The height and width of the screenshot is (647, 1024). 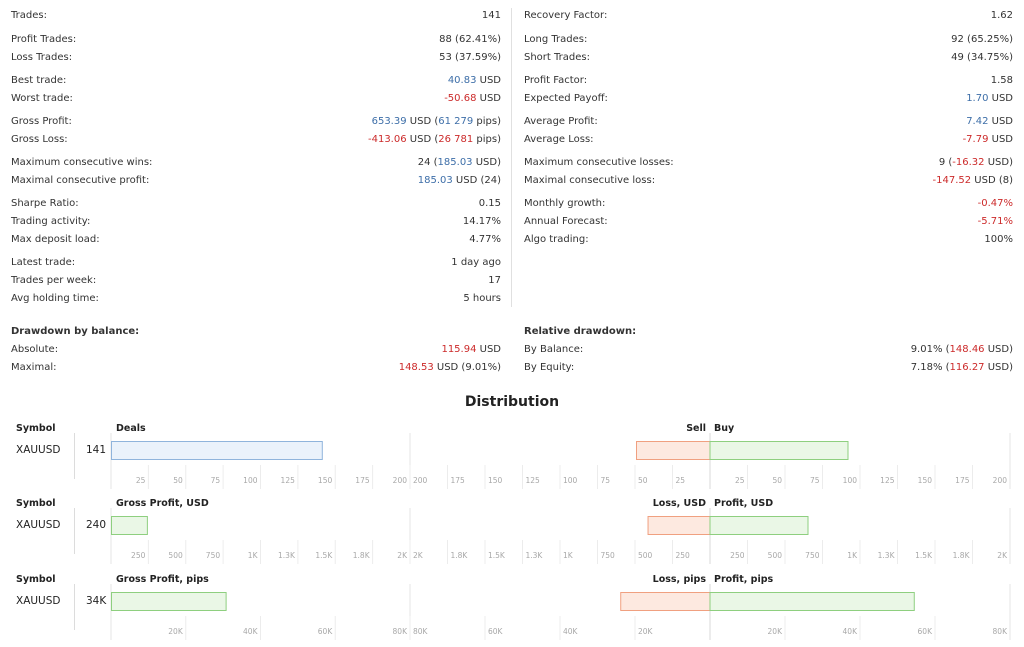 I want to click on right-chart-positive-header: Profit, USD, so click(x=744, y=503).